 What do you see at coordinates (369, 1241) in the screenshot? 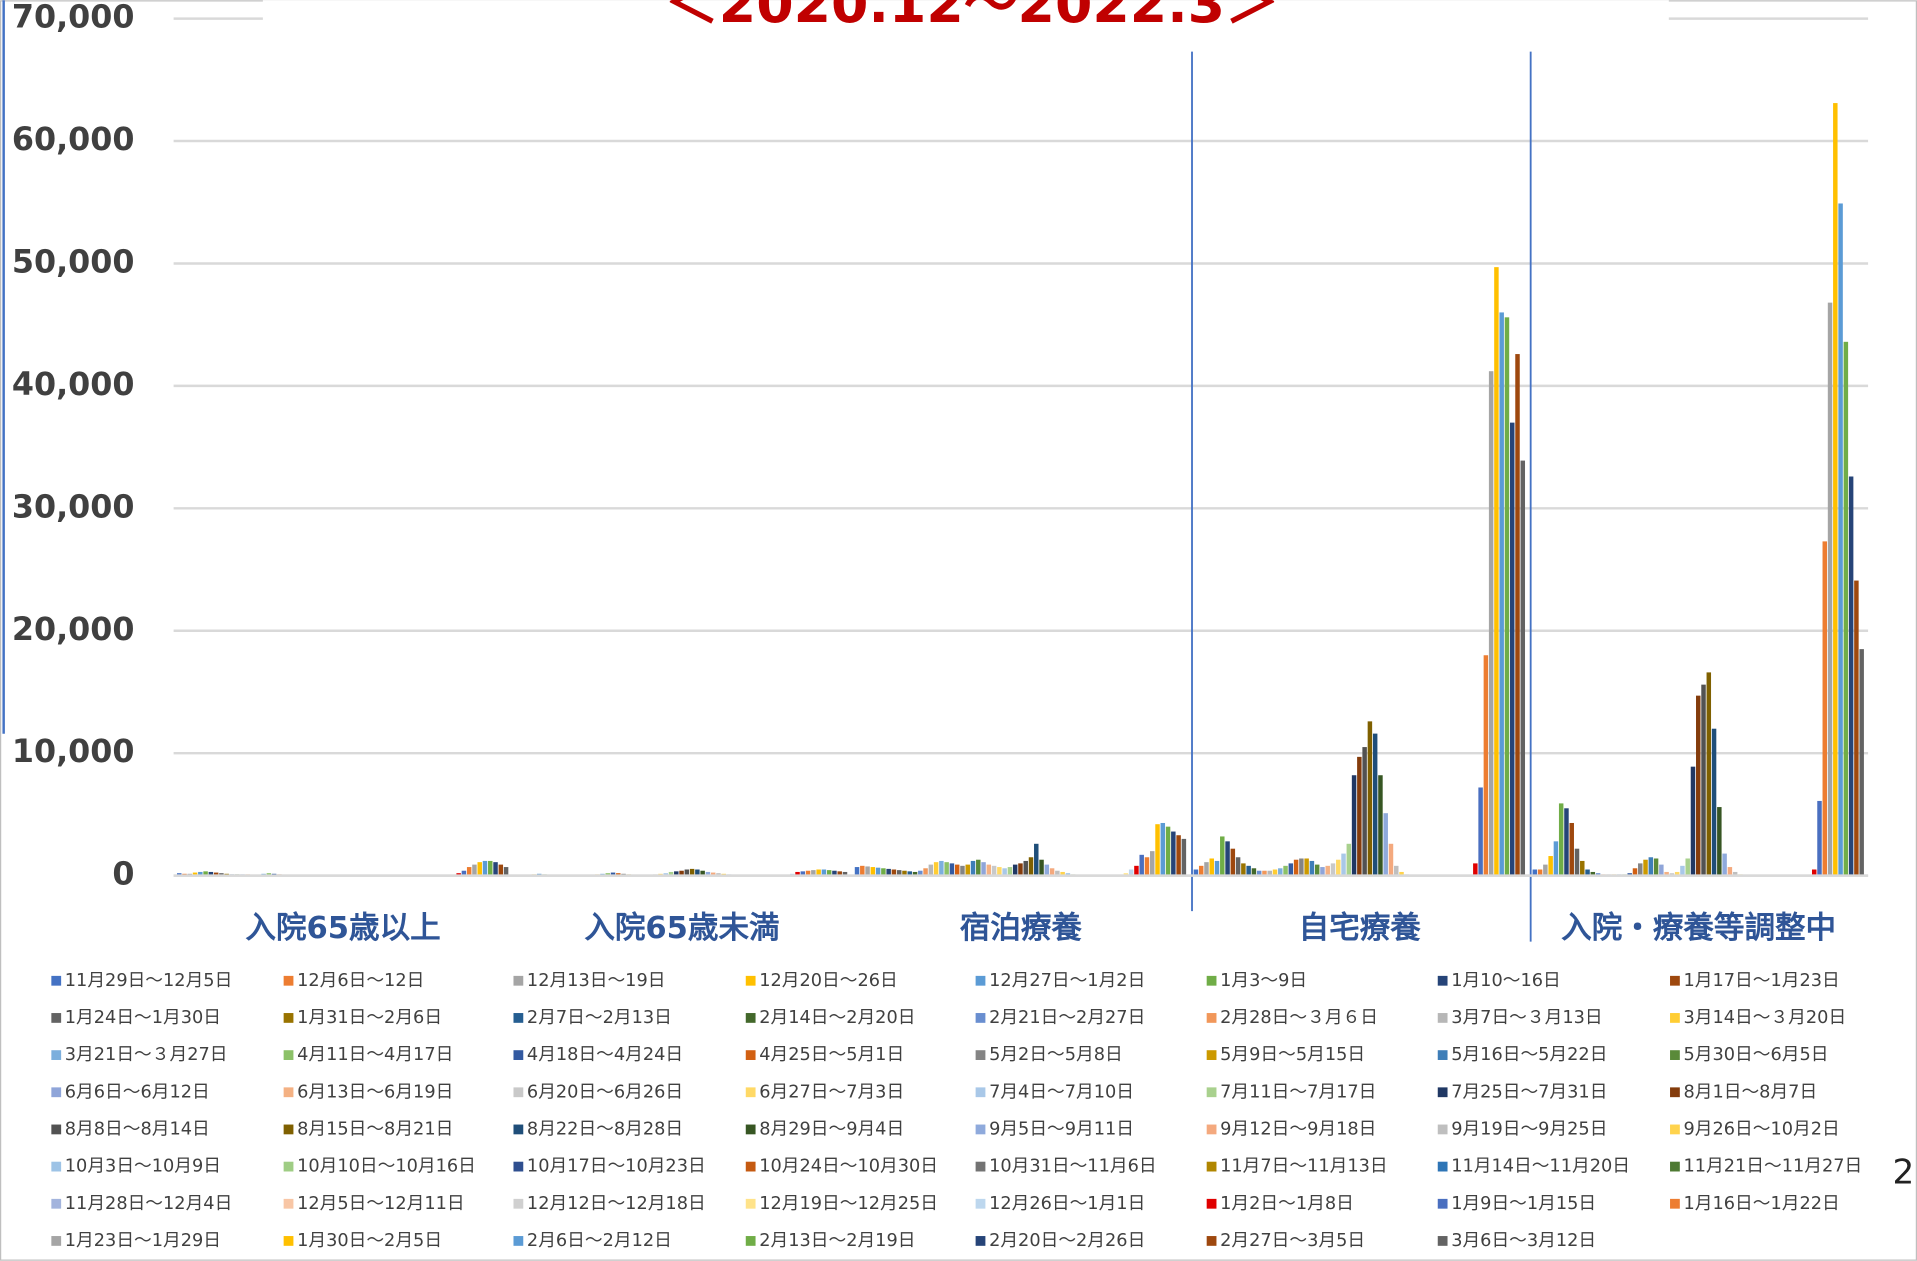
I see `legend-label: 1月30日～2月5日` at bounding box center [369, 1241].